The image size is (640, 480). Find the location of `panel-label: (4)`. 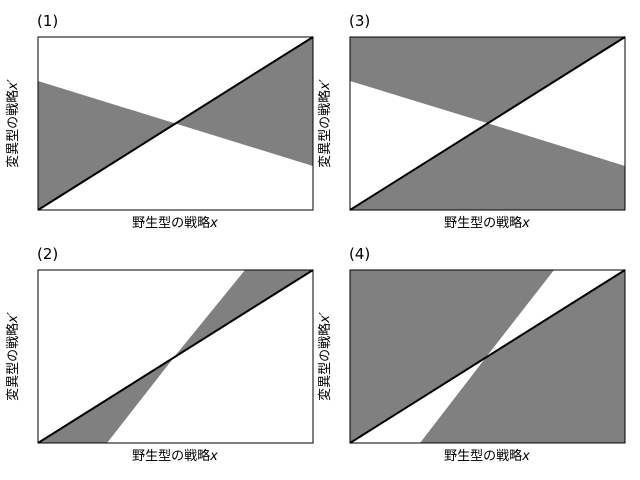

panel-label: (4) is located at coordinates (360, 254).